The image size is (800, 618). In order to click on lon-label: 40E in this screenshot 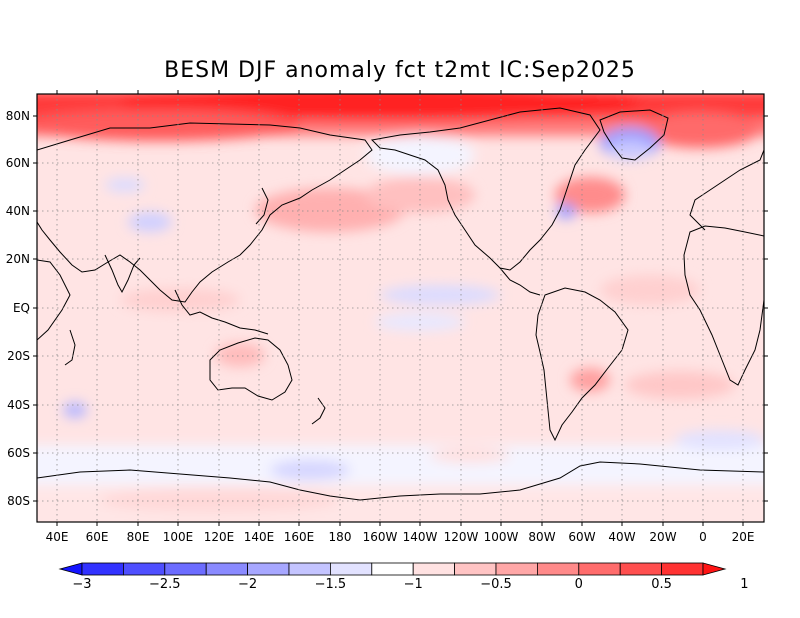, I will do `click(57, 537)`.